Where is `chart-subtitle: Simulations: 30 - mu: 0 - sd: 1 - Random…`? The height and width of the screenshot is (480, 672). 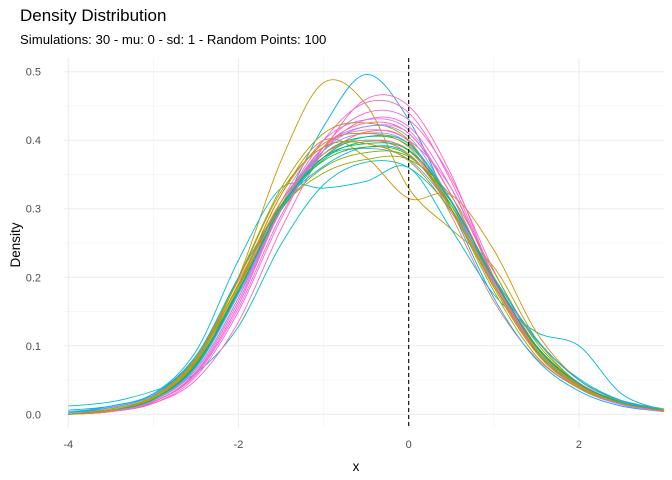 chart-subtitle: Simulations: 30 - mu: 0 - sd: 1 - Random… is located at coordinates (173, 39).